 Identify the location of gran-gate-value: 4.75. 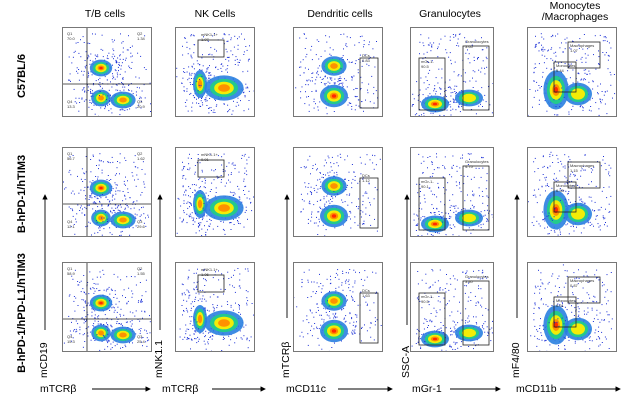
(469, 166).